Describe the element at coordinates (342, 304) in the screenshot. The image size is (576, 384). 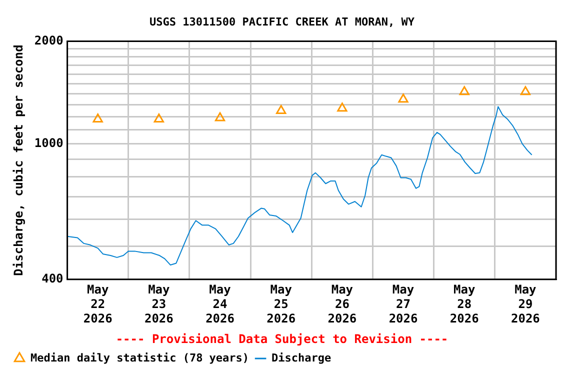
I see `x-tick-label: May 26 2026` at that location.